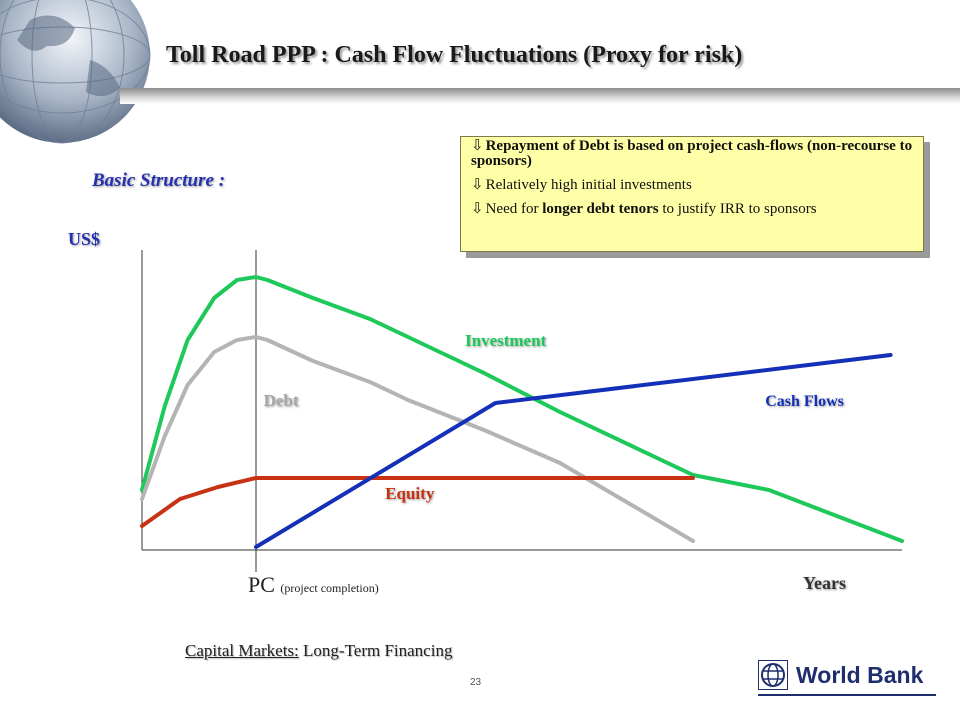 This screenshot has height=720, width=960. Describe the element at coordinates (847, 695) in the screenshot. I see `logo-underline` at that location.